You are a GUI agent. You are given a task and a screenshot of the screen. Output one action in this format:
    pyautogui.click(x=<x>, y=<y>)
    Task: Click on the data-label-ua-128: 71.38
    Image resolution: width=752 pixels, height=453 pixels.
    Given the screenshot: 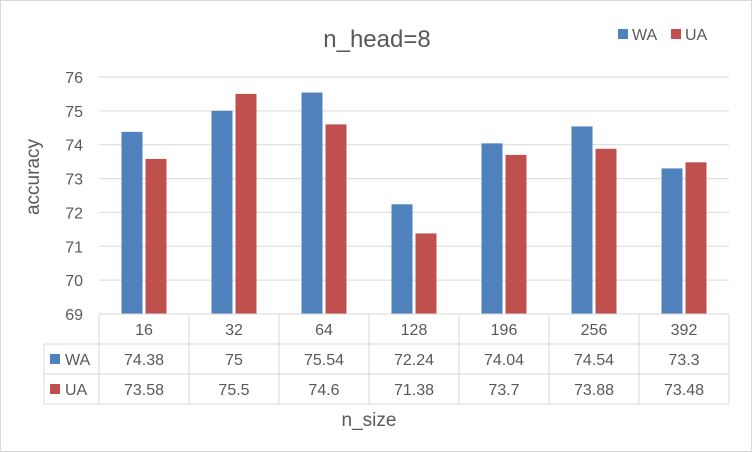 What is the action you would take?
    pyautogui.click(x=414, y=390)
    